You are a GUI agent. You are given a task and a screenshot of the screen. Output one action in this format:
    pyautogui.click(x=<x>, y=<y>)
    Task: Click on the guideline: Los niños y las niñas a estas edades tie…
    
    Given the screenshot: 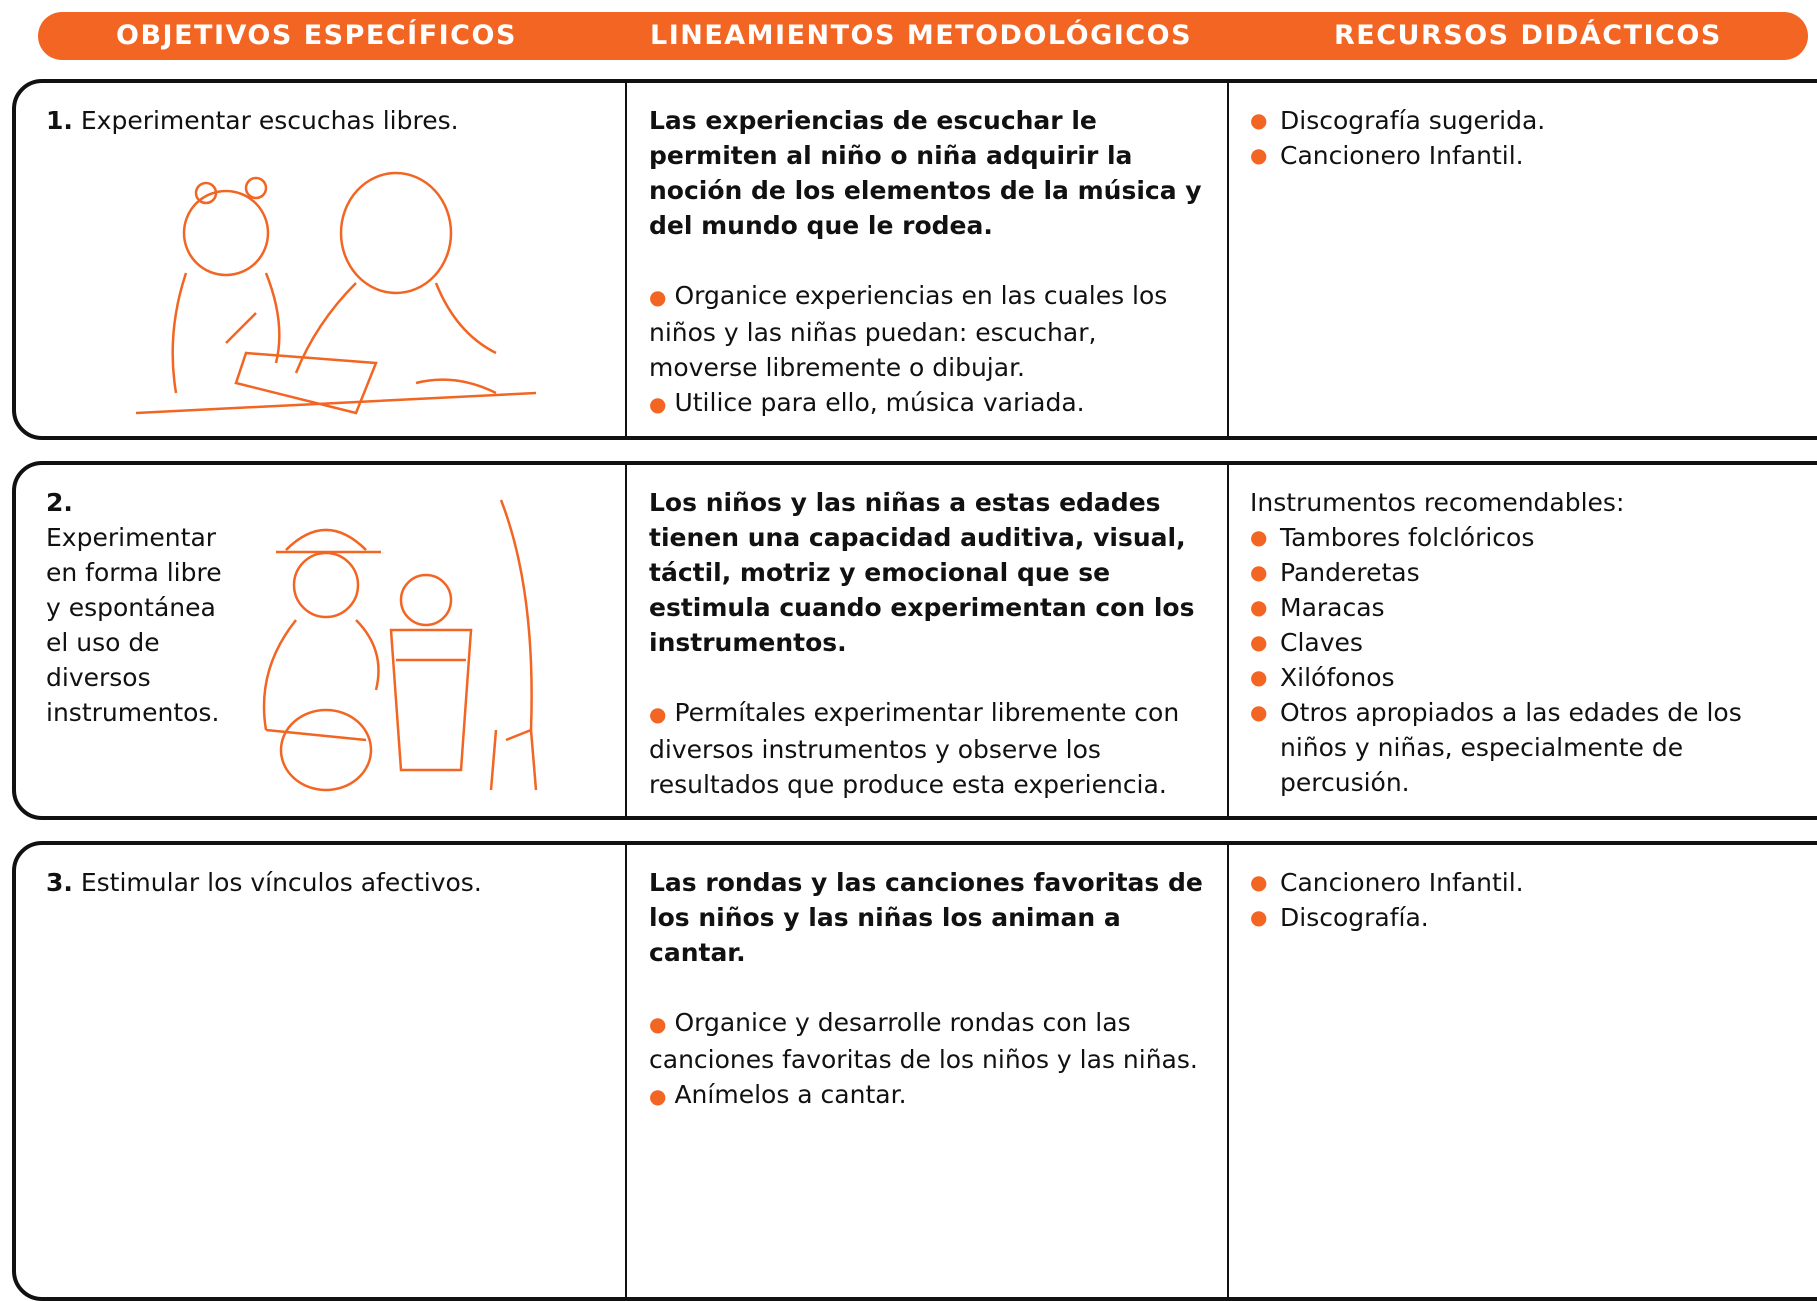 What is the action you would take?
    pyautogui.click(x=929, y=643)
    